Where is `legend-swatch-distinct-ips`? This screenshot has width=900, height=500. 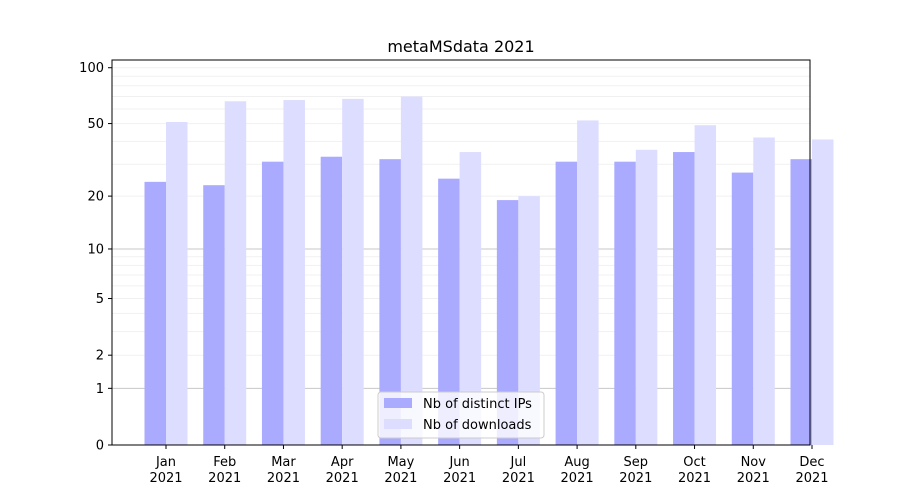 legend-swatch-distinct-ips is located at coordinates (398, 403).